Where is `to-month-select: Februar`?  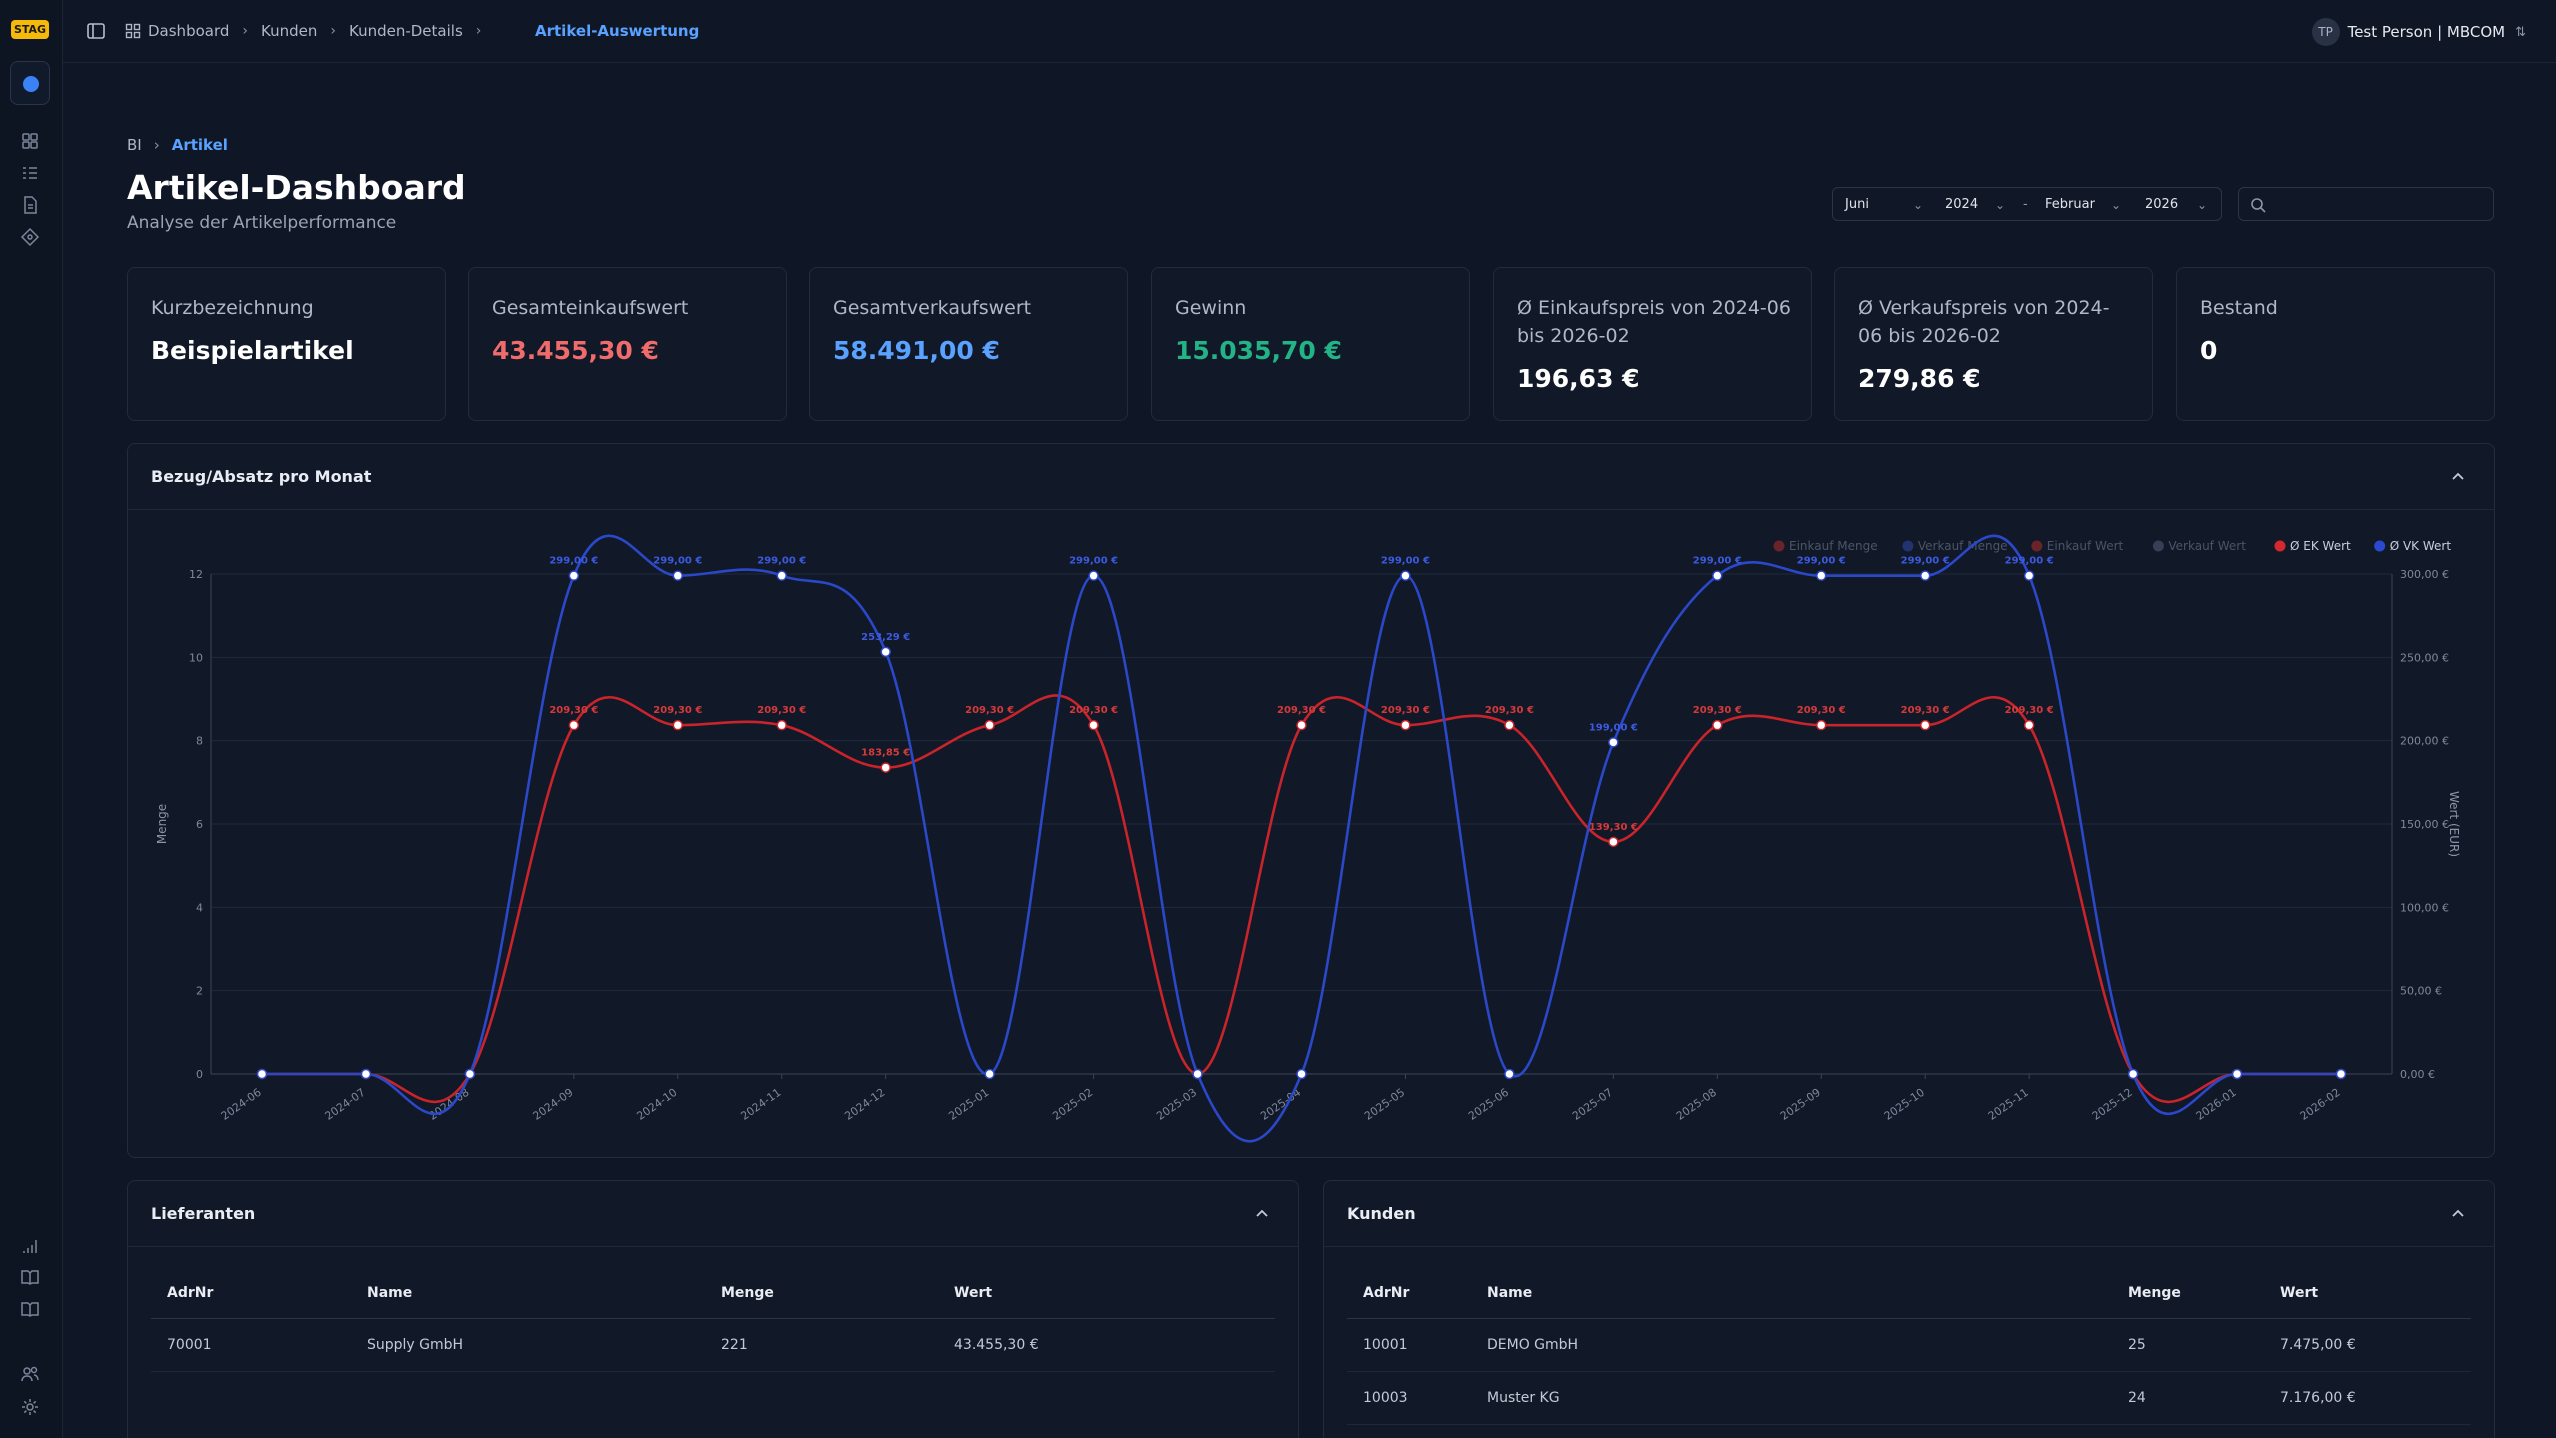
to-month-select: Februar is located at coordinates (2070, 204).